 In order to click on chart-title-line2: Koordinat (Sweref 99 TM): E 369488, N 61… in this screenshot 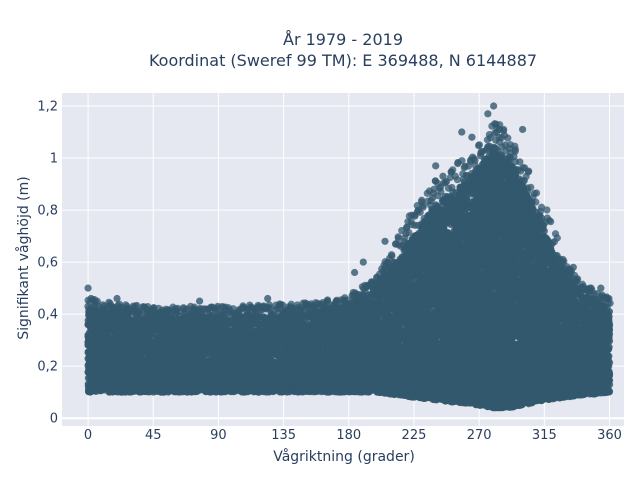, I will do `click(343, 60)`.